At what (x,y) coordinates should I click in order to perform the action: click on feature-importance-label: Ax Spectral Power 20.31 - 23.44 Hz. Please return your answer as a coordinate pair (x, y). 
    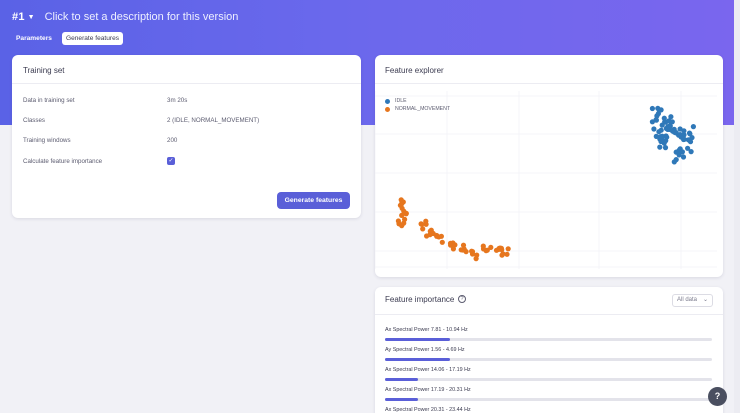
    Looking at the image, I should click on (428, 410).